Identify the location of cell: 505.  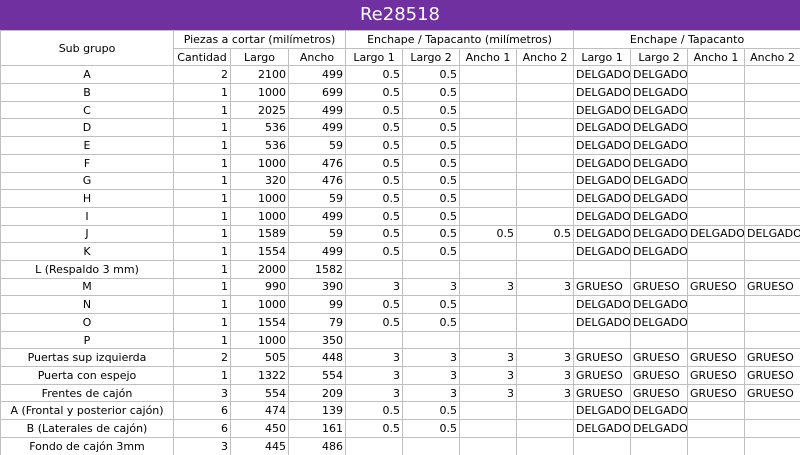
(259, 358).